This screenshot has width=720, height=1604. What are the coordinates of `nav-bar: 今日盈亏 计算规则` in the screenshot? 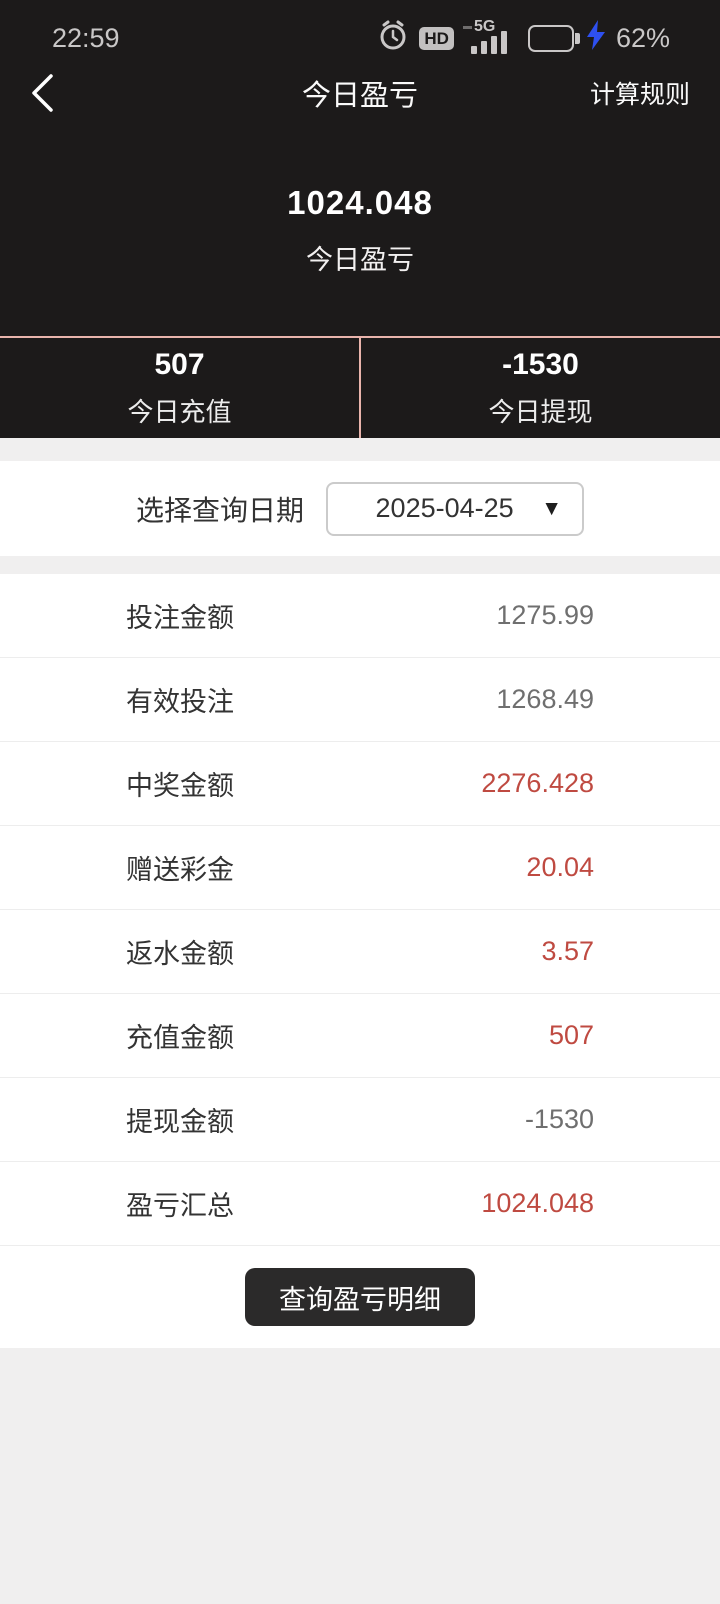 It's located at (360, 93).